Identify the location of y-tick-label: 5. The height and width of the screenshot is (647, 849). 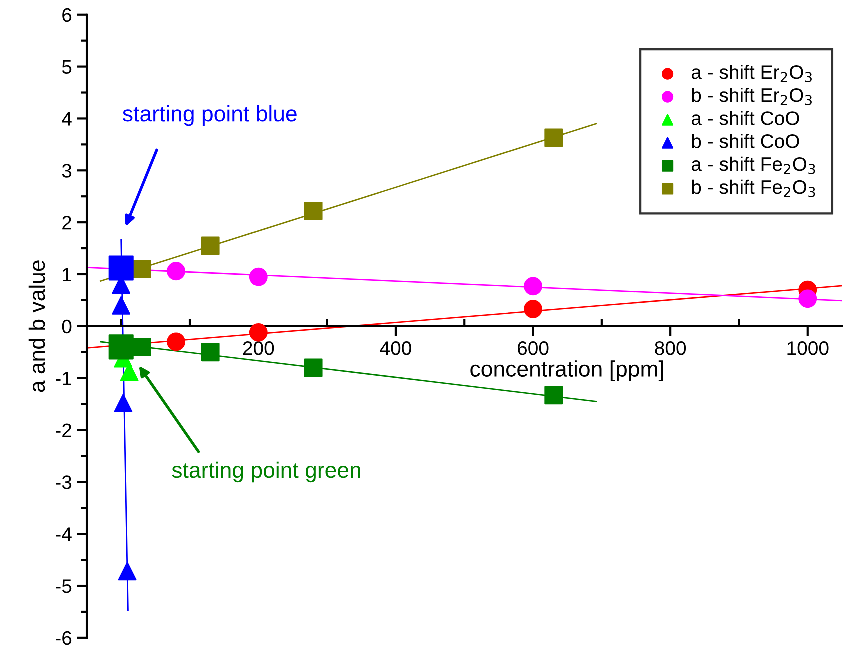
(67, 67).